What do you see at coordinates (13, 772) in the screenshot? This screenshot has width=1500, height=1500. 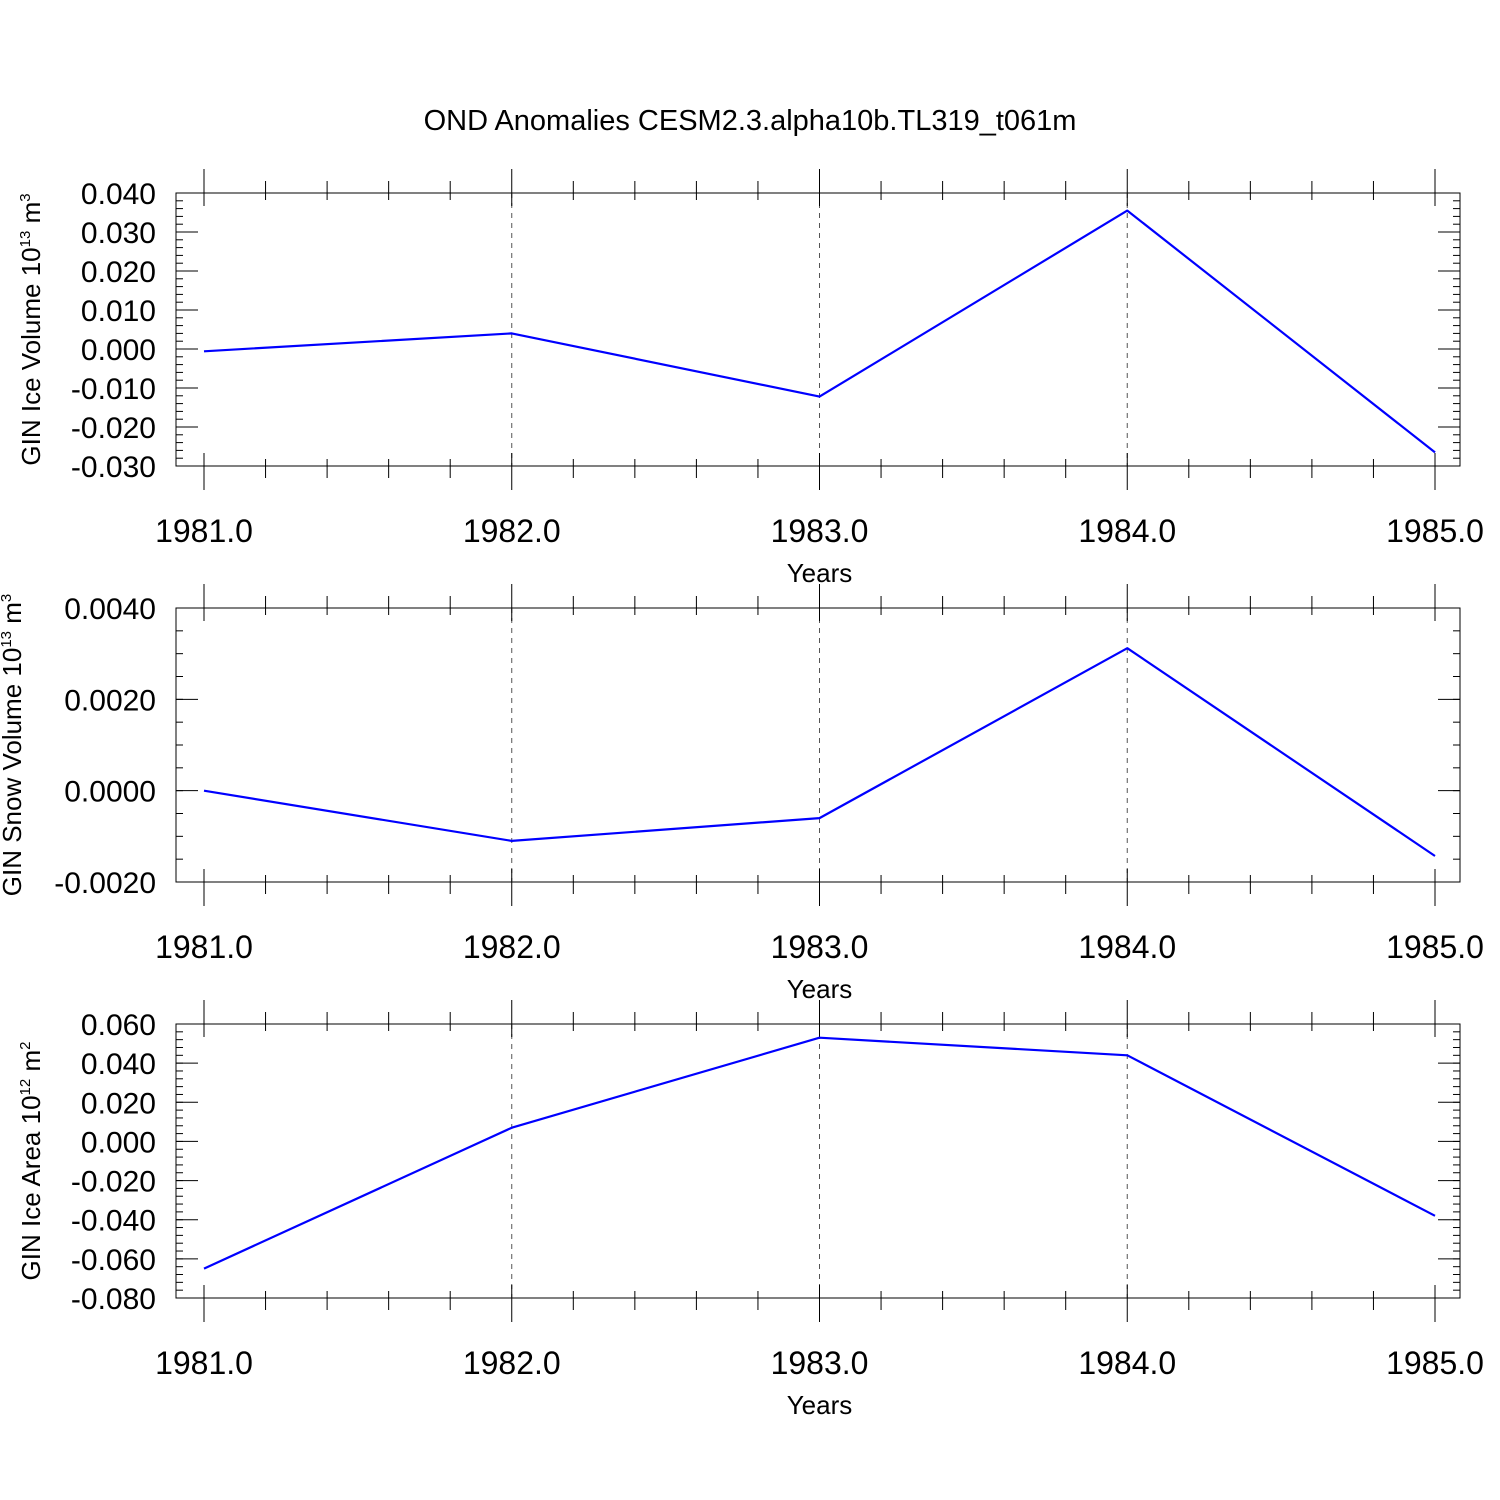 I see `y-axis-title-text: GIN Snow Volume 10` at bounding box center [13, 772].